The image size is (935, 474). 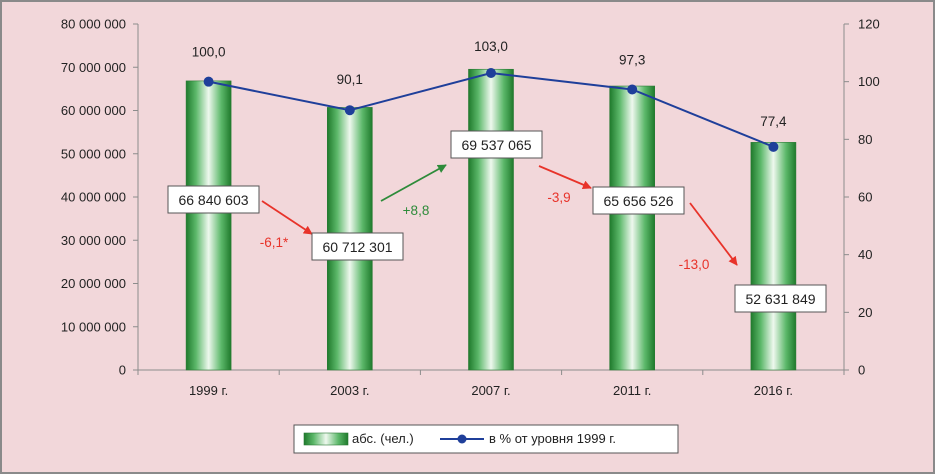 What do you see at coordinates (208, 390) in the screenshot?
I see `x-tick-label: 1999 г.` at bounding box center [208, 390].